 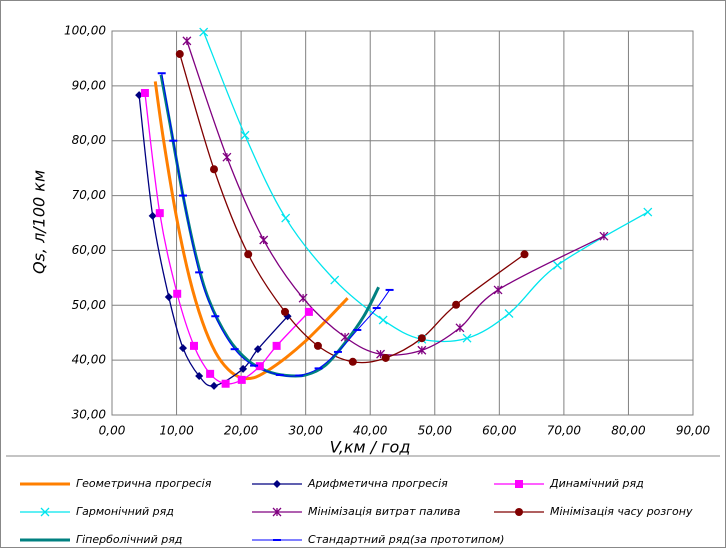 What do you see at coordinates (89, 250) in the screenshot?
I see `y-tick-label: 60,00` at bounding box center [89, 250].